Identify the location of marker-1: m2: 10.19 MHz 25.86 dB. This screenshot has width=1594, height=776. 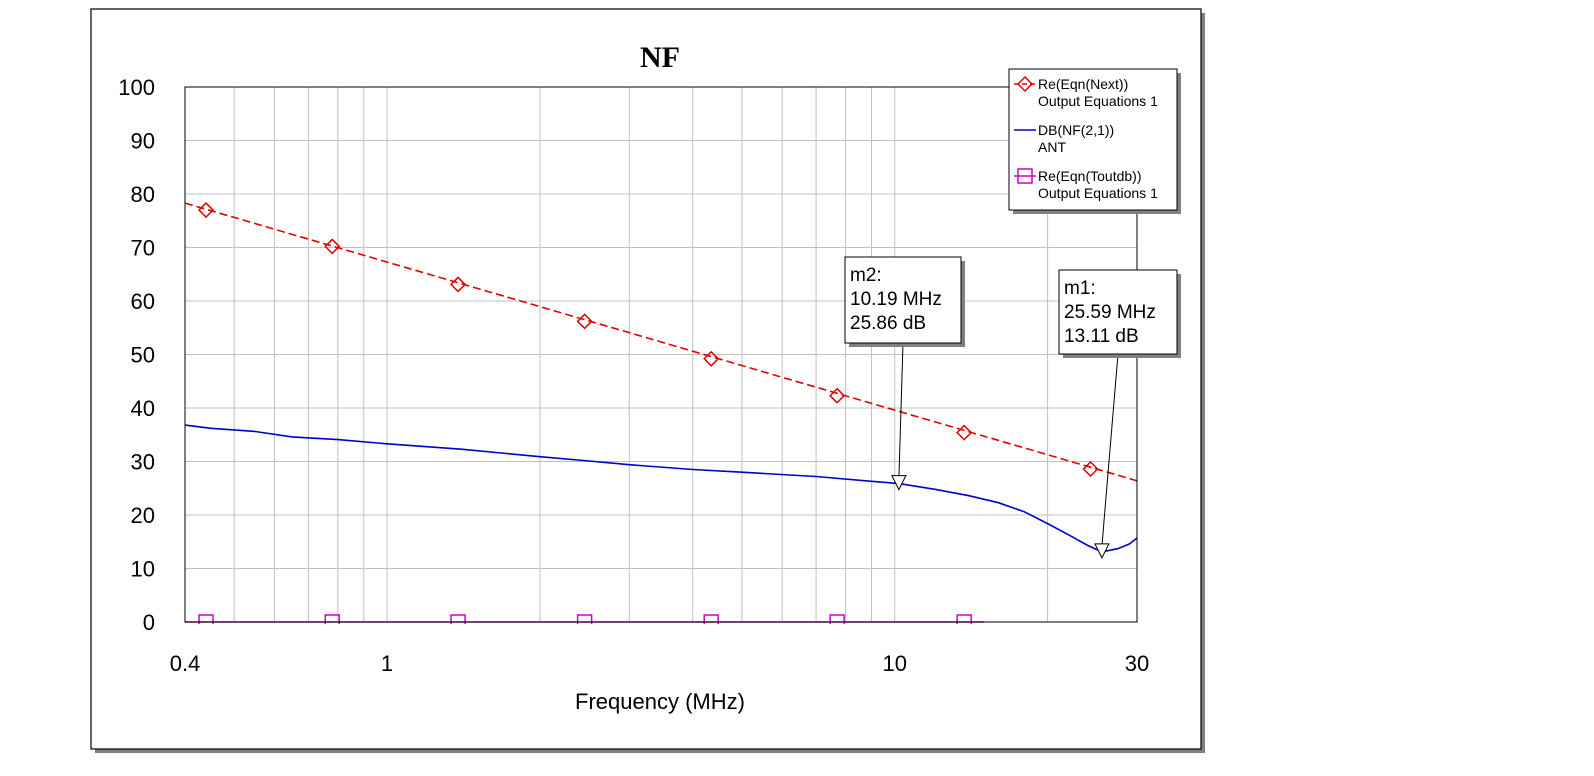
(904, 373).